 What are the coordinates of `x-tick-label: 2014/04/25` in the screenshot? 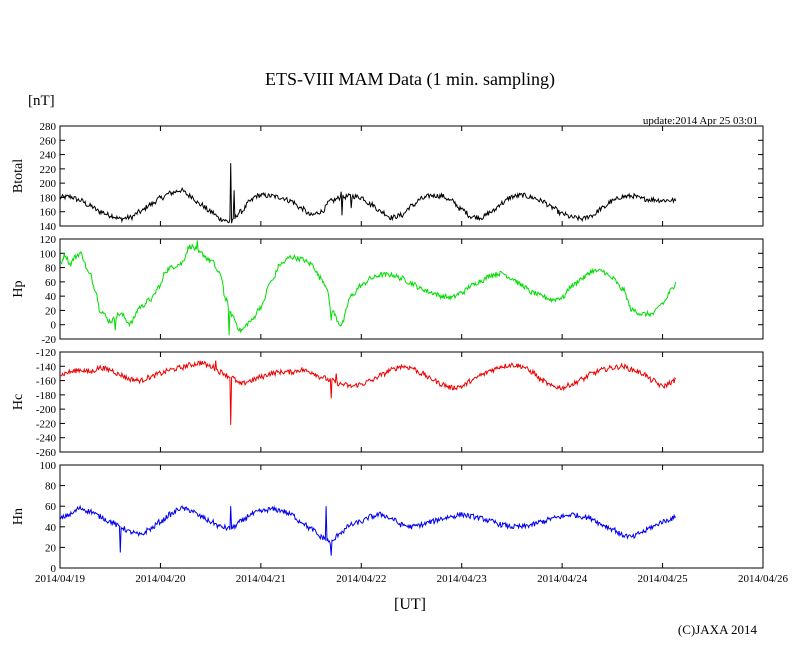 It's located at (663, 579).